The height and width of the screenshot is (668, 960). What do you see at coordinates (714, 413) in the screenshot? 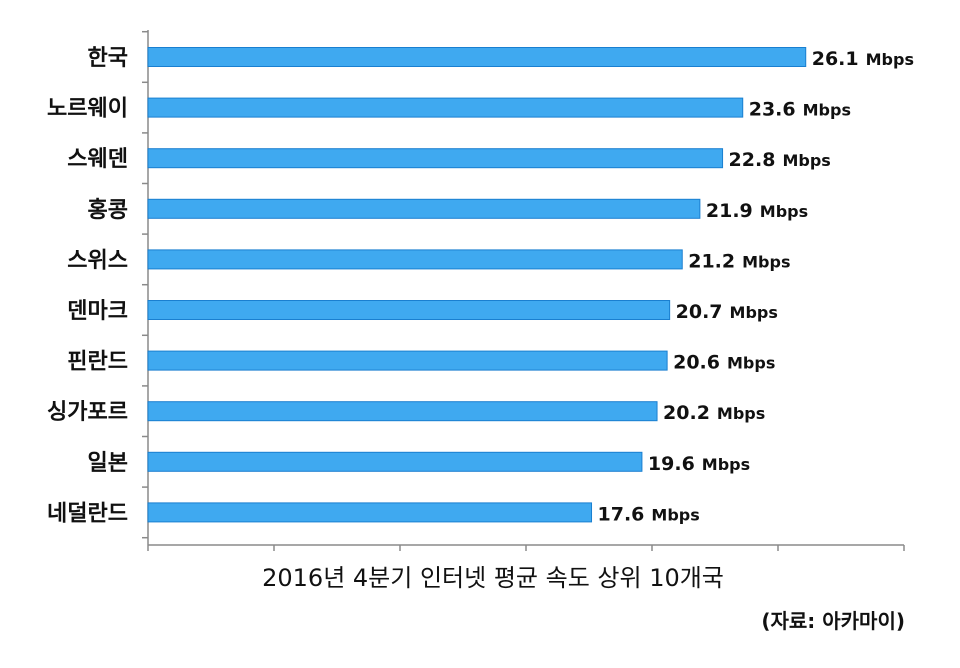
I see `value-label: 20.2 Mbps` at bounding box center [714, 413].